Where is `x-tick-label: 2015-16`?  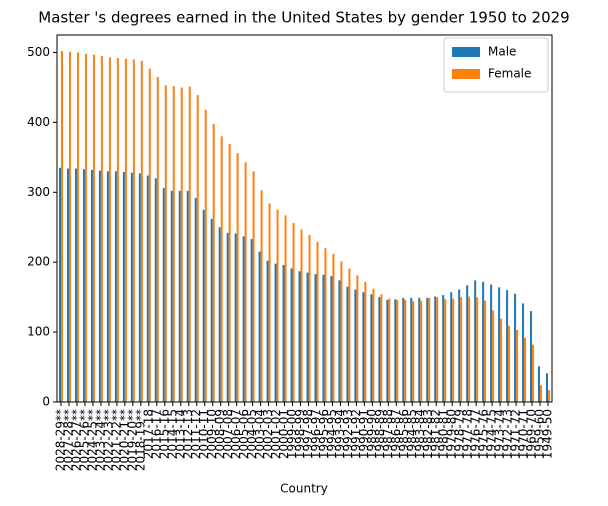
x-tick-label: 2015-16 is located at coordinates (164, 434).